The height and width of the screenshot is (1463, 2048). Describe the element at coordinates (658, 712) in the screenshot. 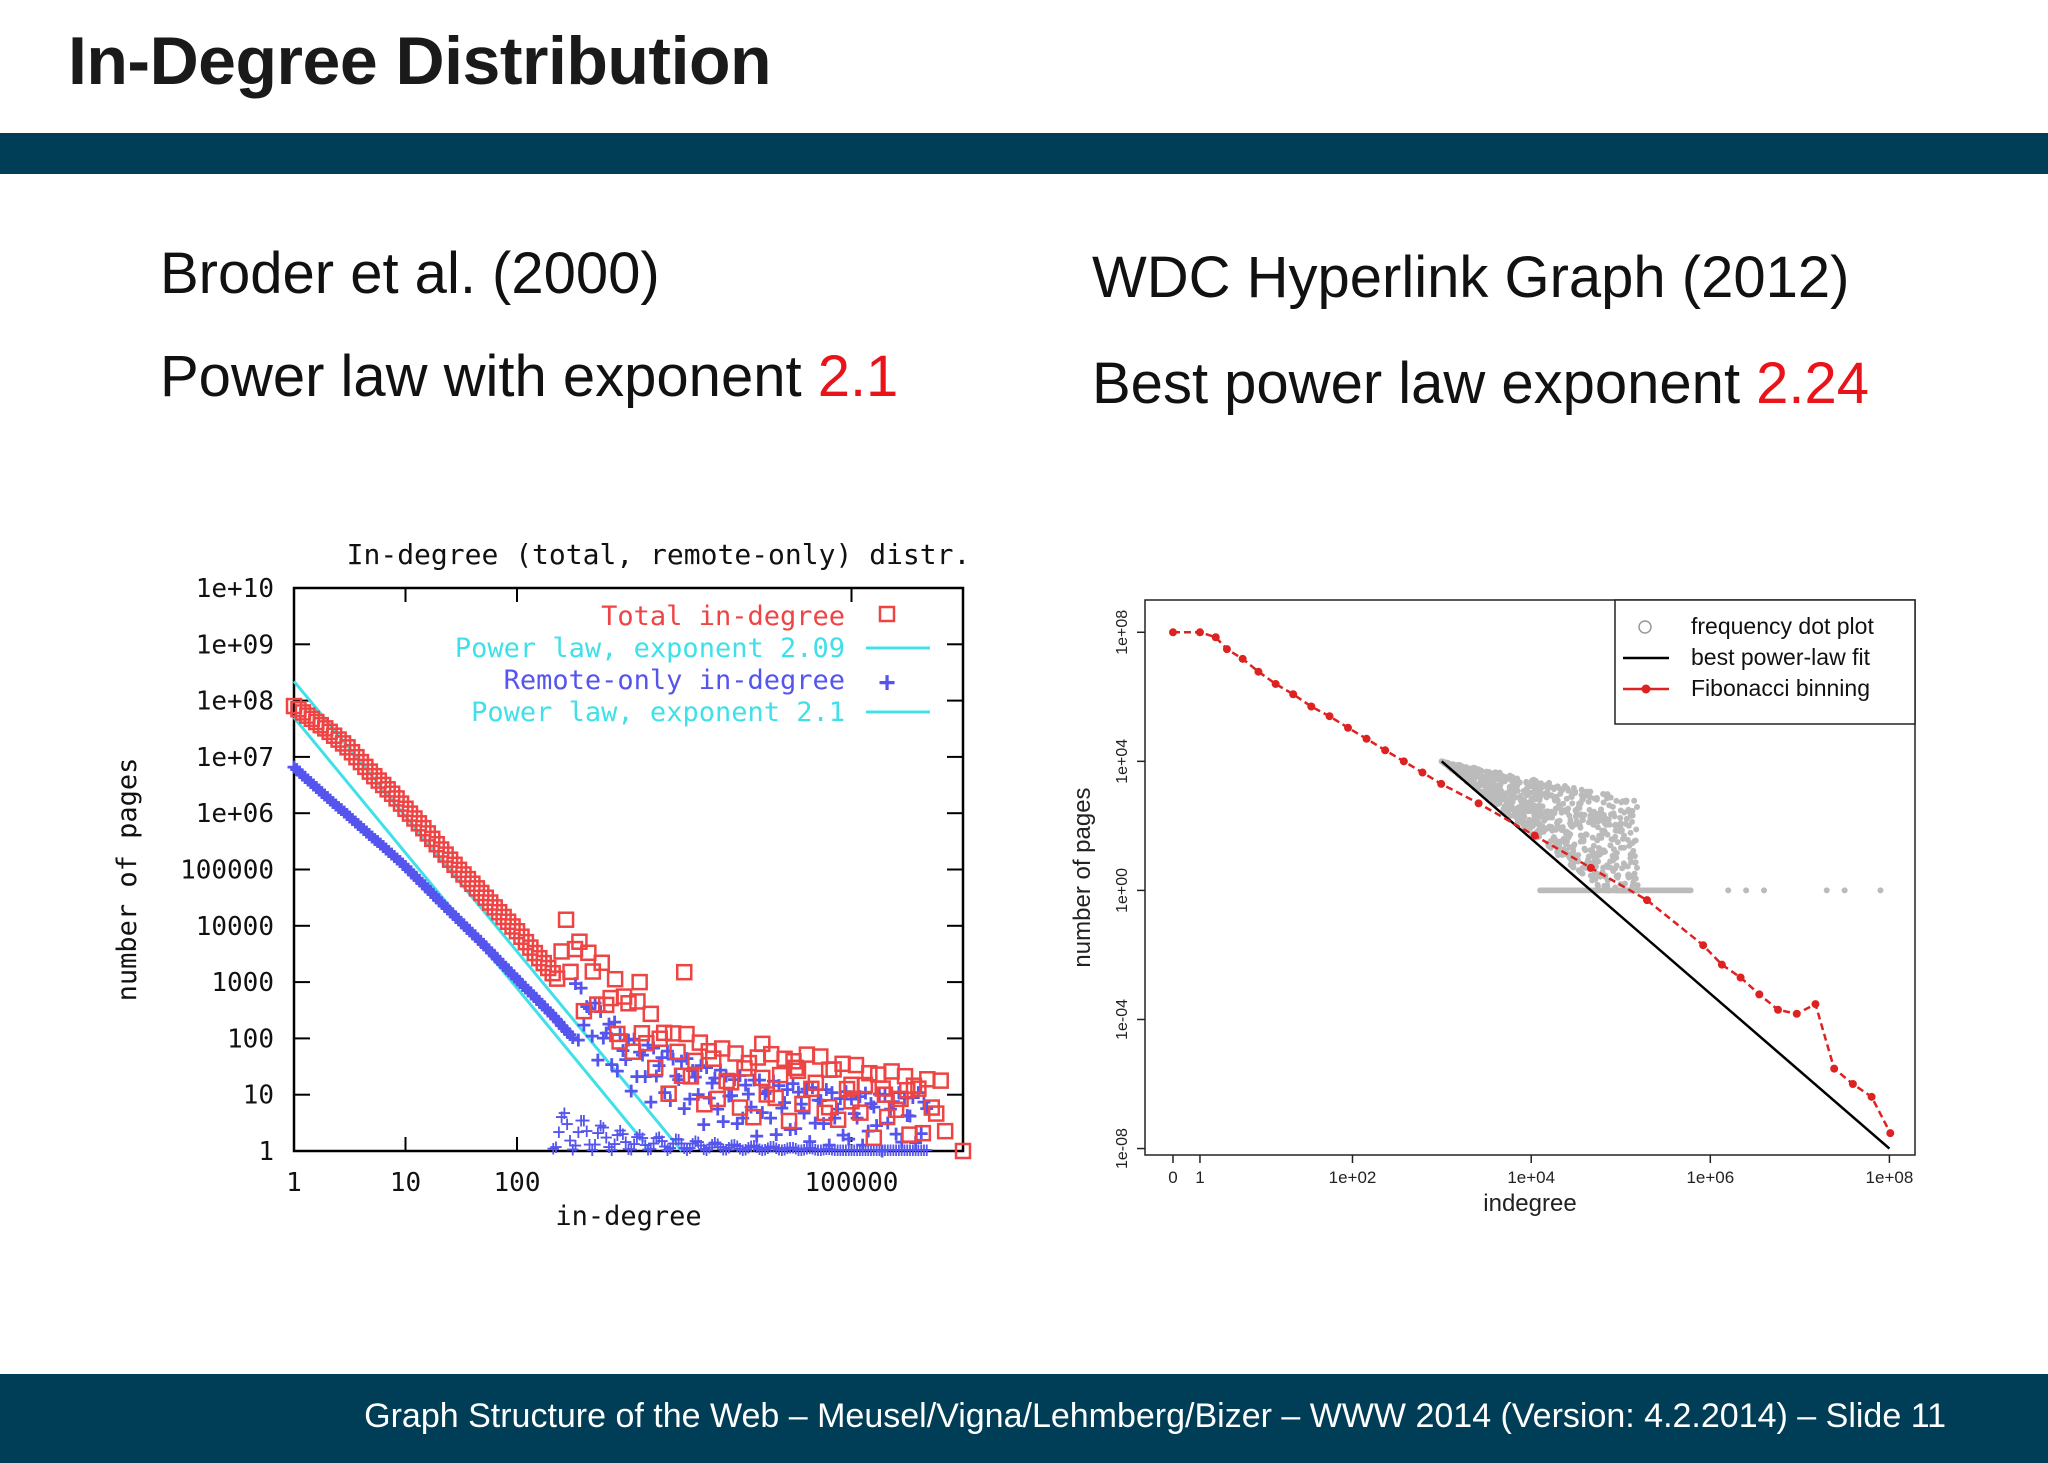

I see `legend-label: Power law, exponent 2.1` at that location.